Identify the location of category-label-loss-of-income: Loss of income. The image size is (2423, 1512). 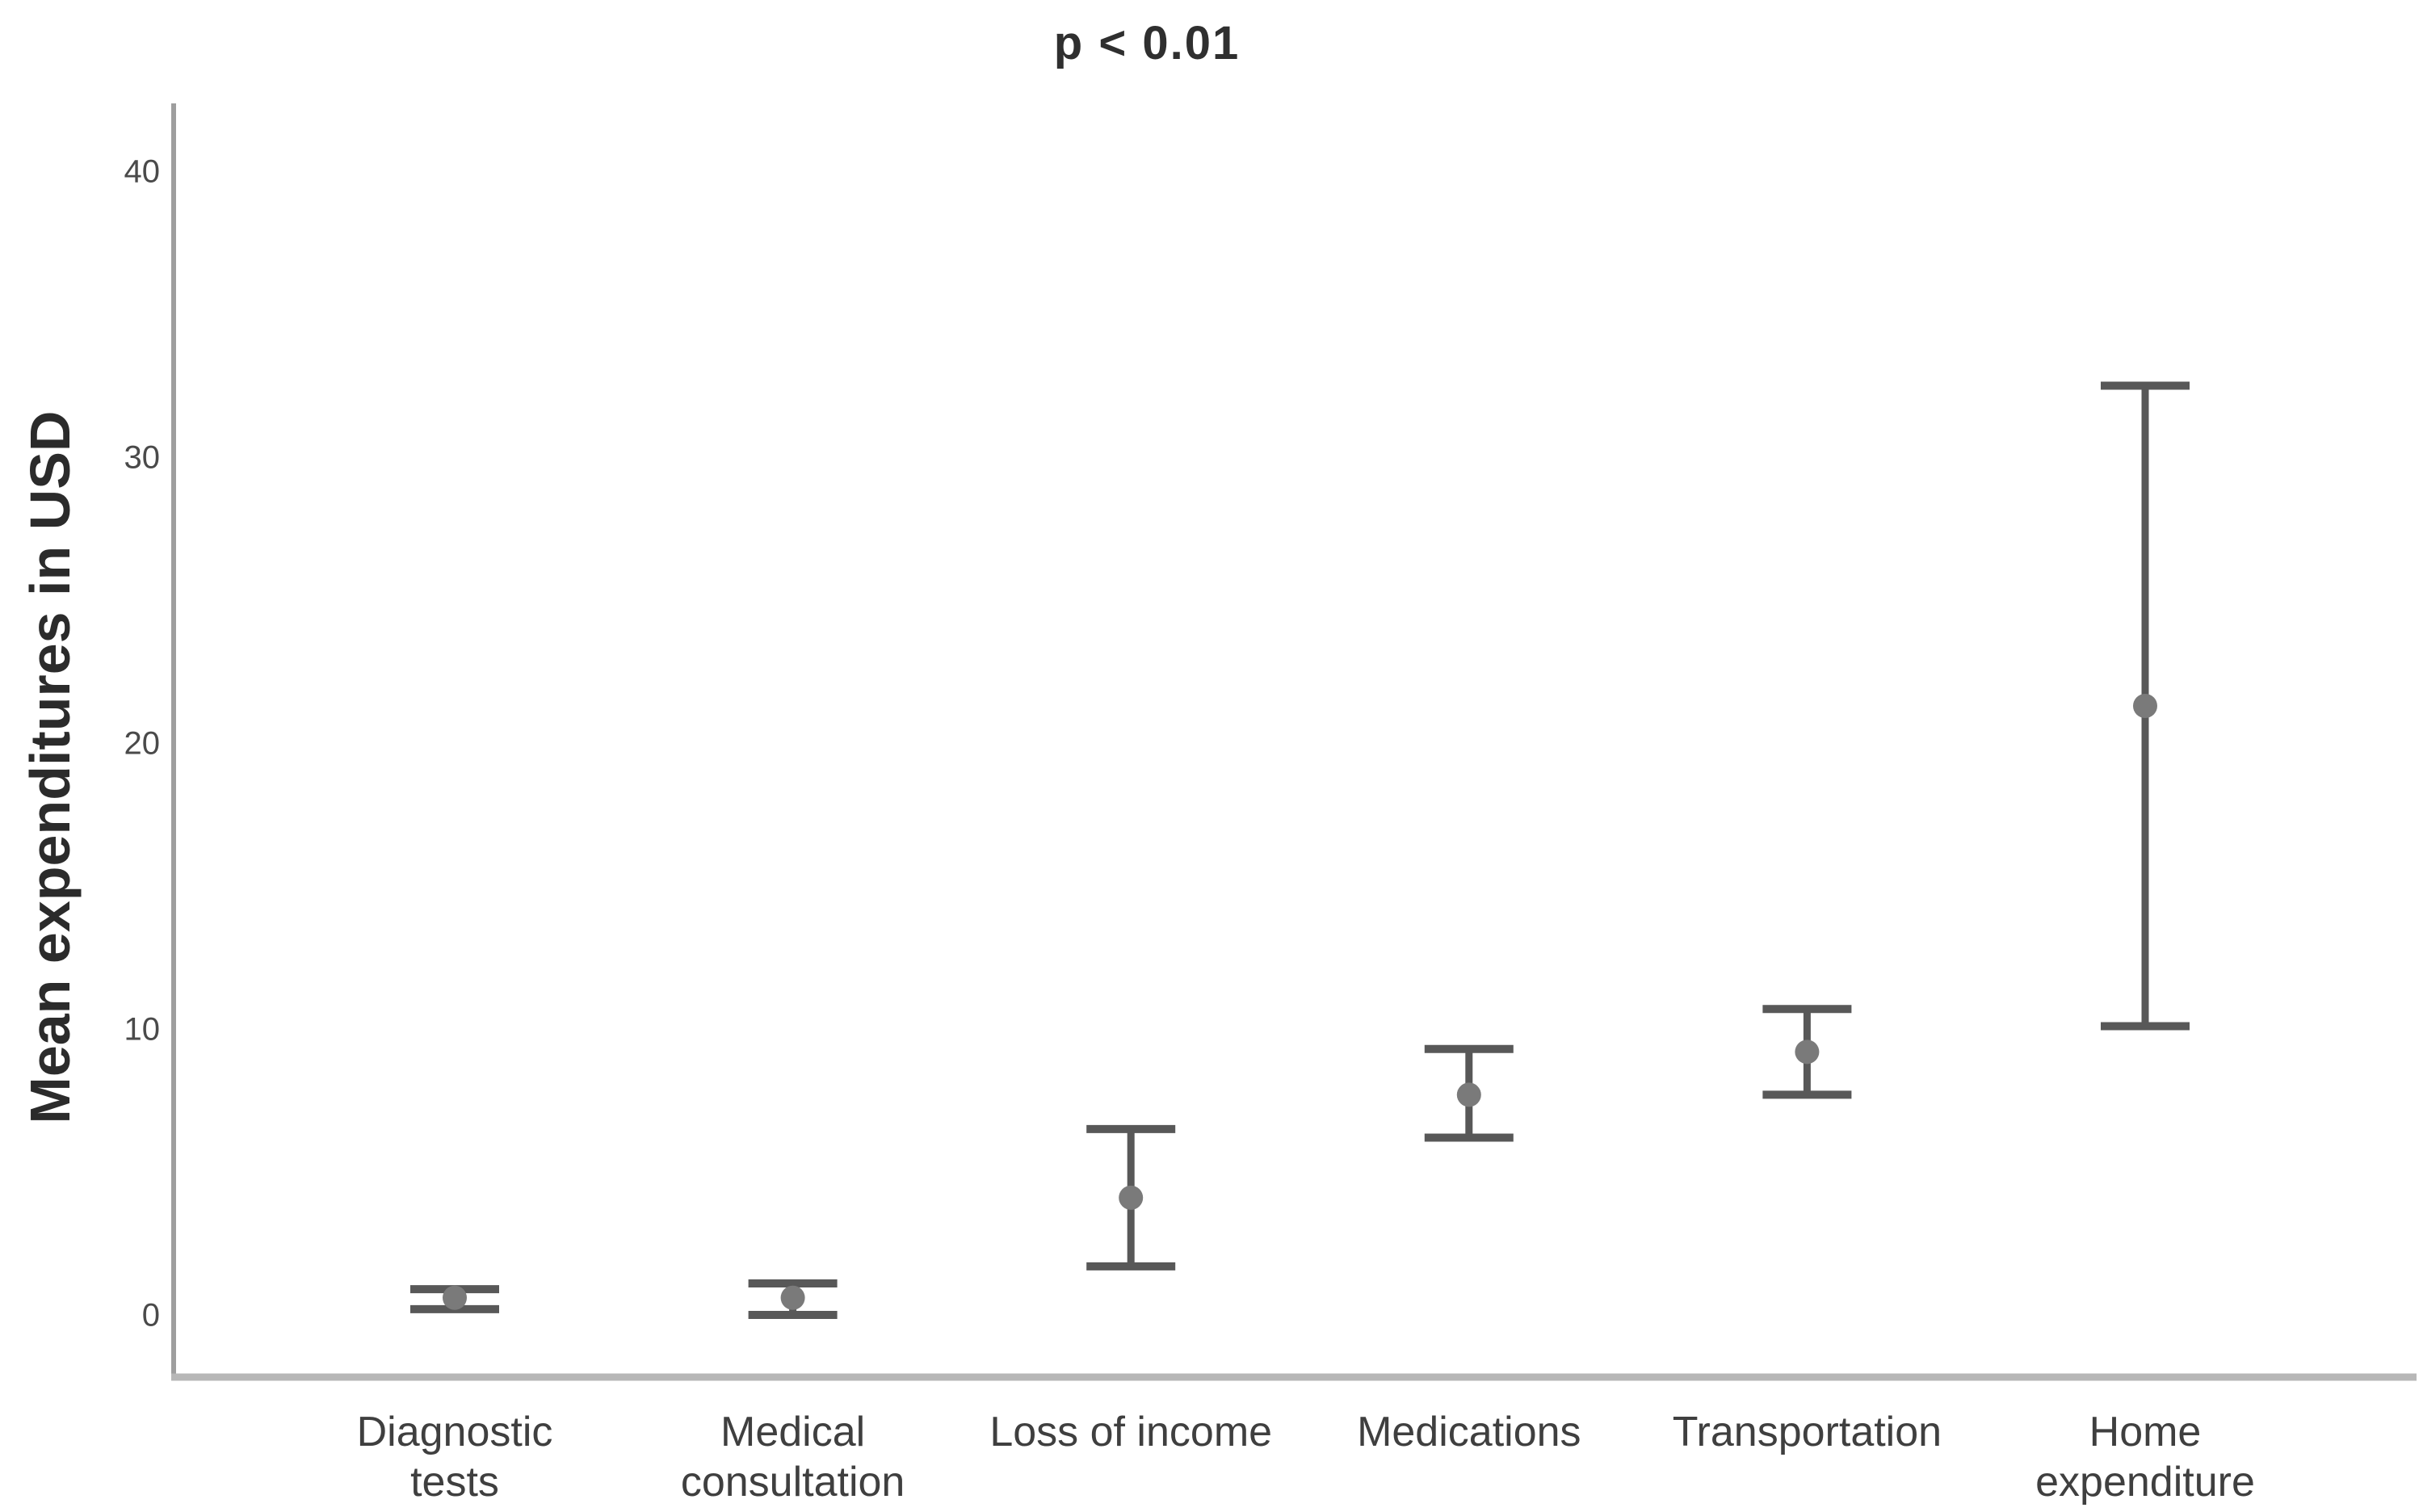
(1130, 1432).